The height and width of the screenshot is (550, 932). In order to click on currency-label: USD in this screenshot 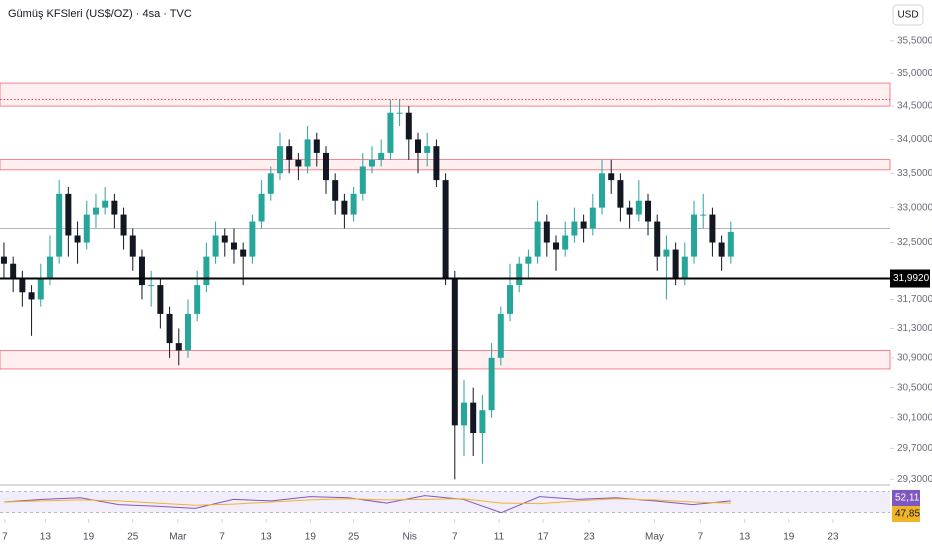, I will do `click(907, 15)`.